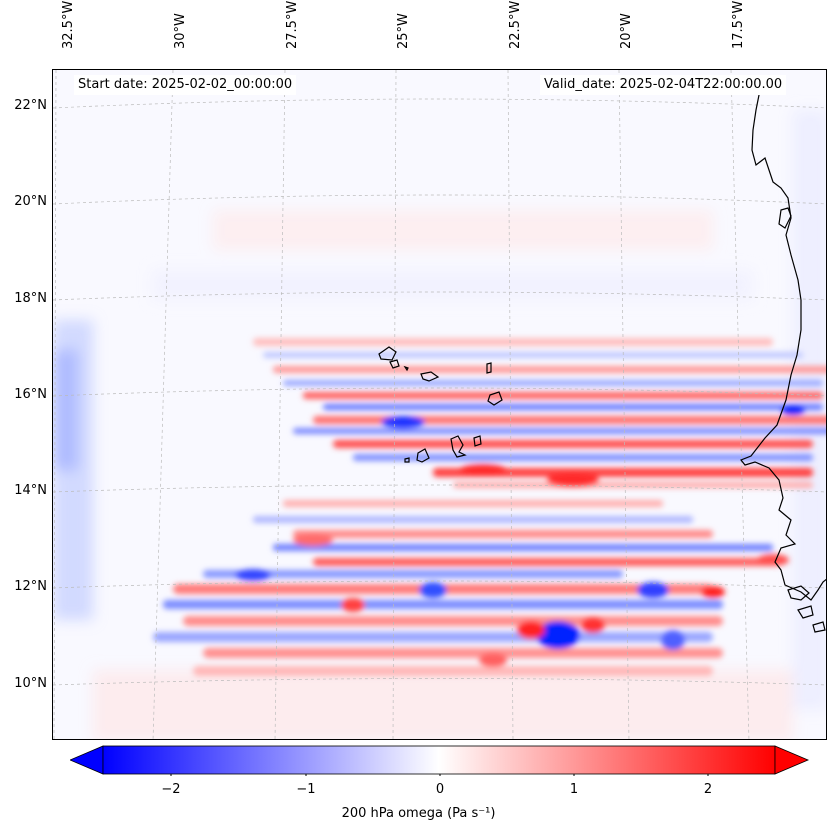 The height and width of the screenshot is (839, 837). Describe the element at coordinates (515, 24) in the screenshot. I see `longitude-label-22-5w: 22.5°W` at that location.